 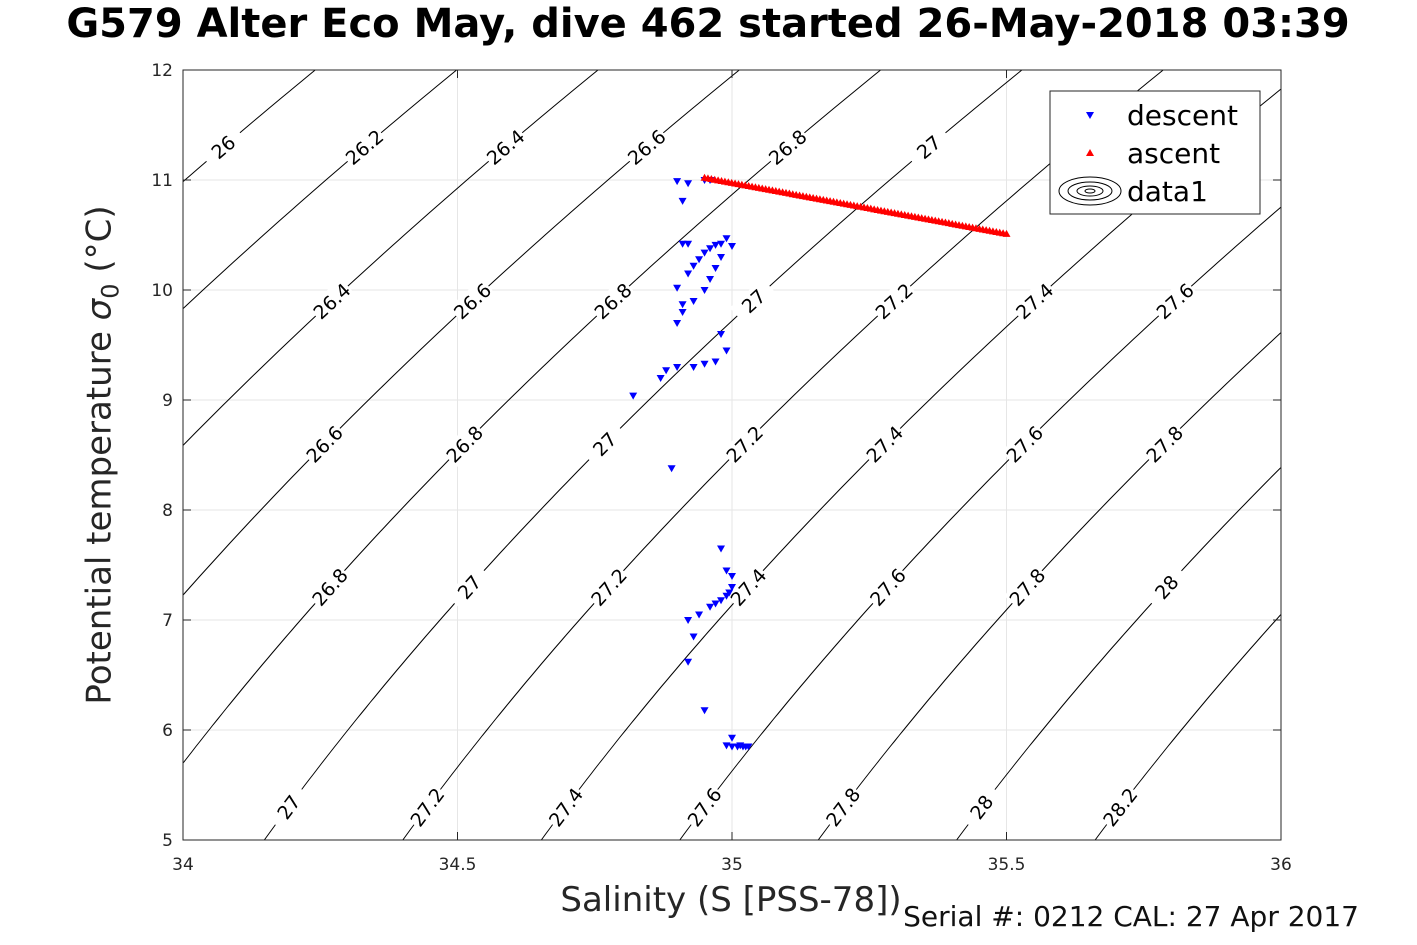 I want to click on x-axis-label: Salinity (S [PSS-78]), so click(x=731, y=900).